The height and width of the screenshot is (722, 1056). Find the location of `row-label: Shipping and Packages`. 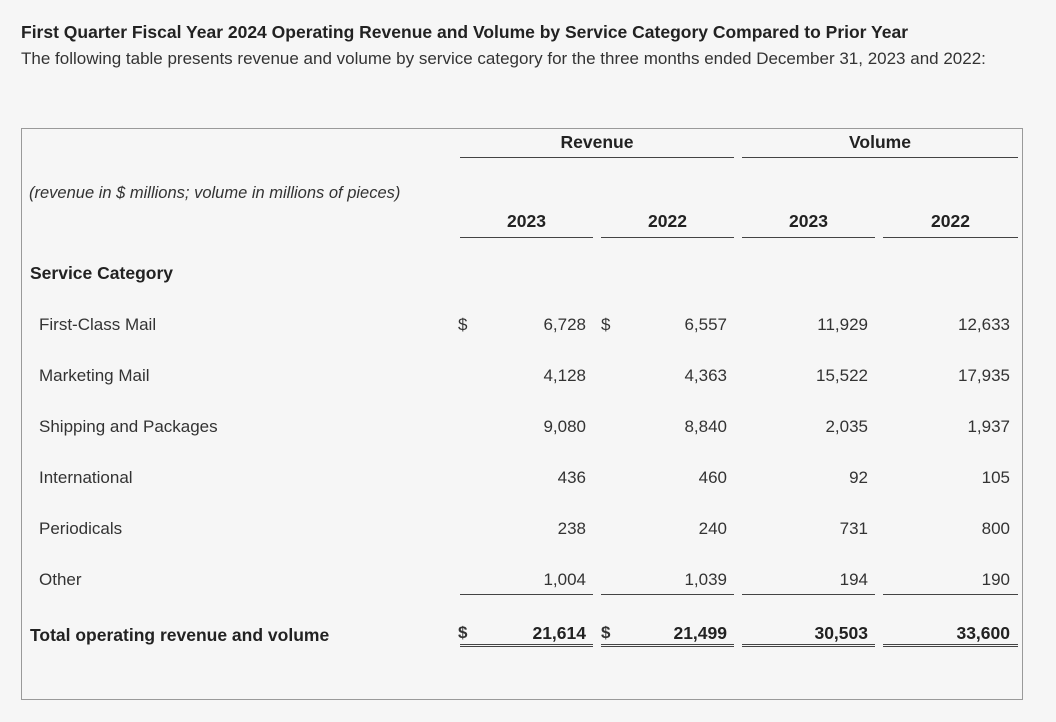

row-label: Shipping and Packages is located at coordinates (128, 426).